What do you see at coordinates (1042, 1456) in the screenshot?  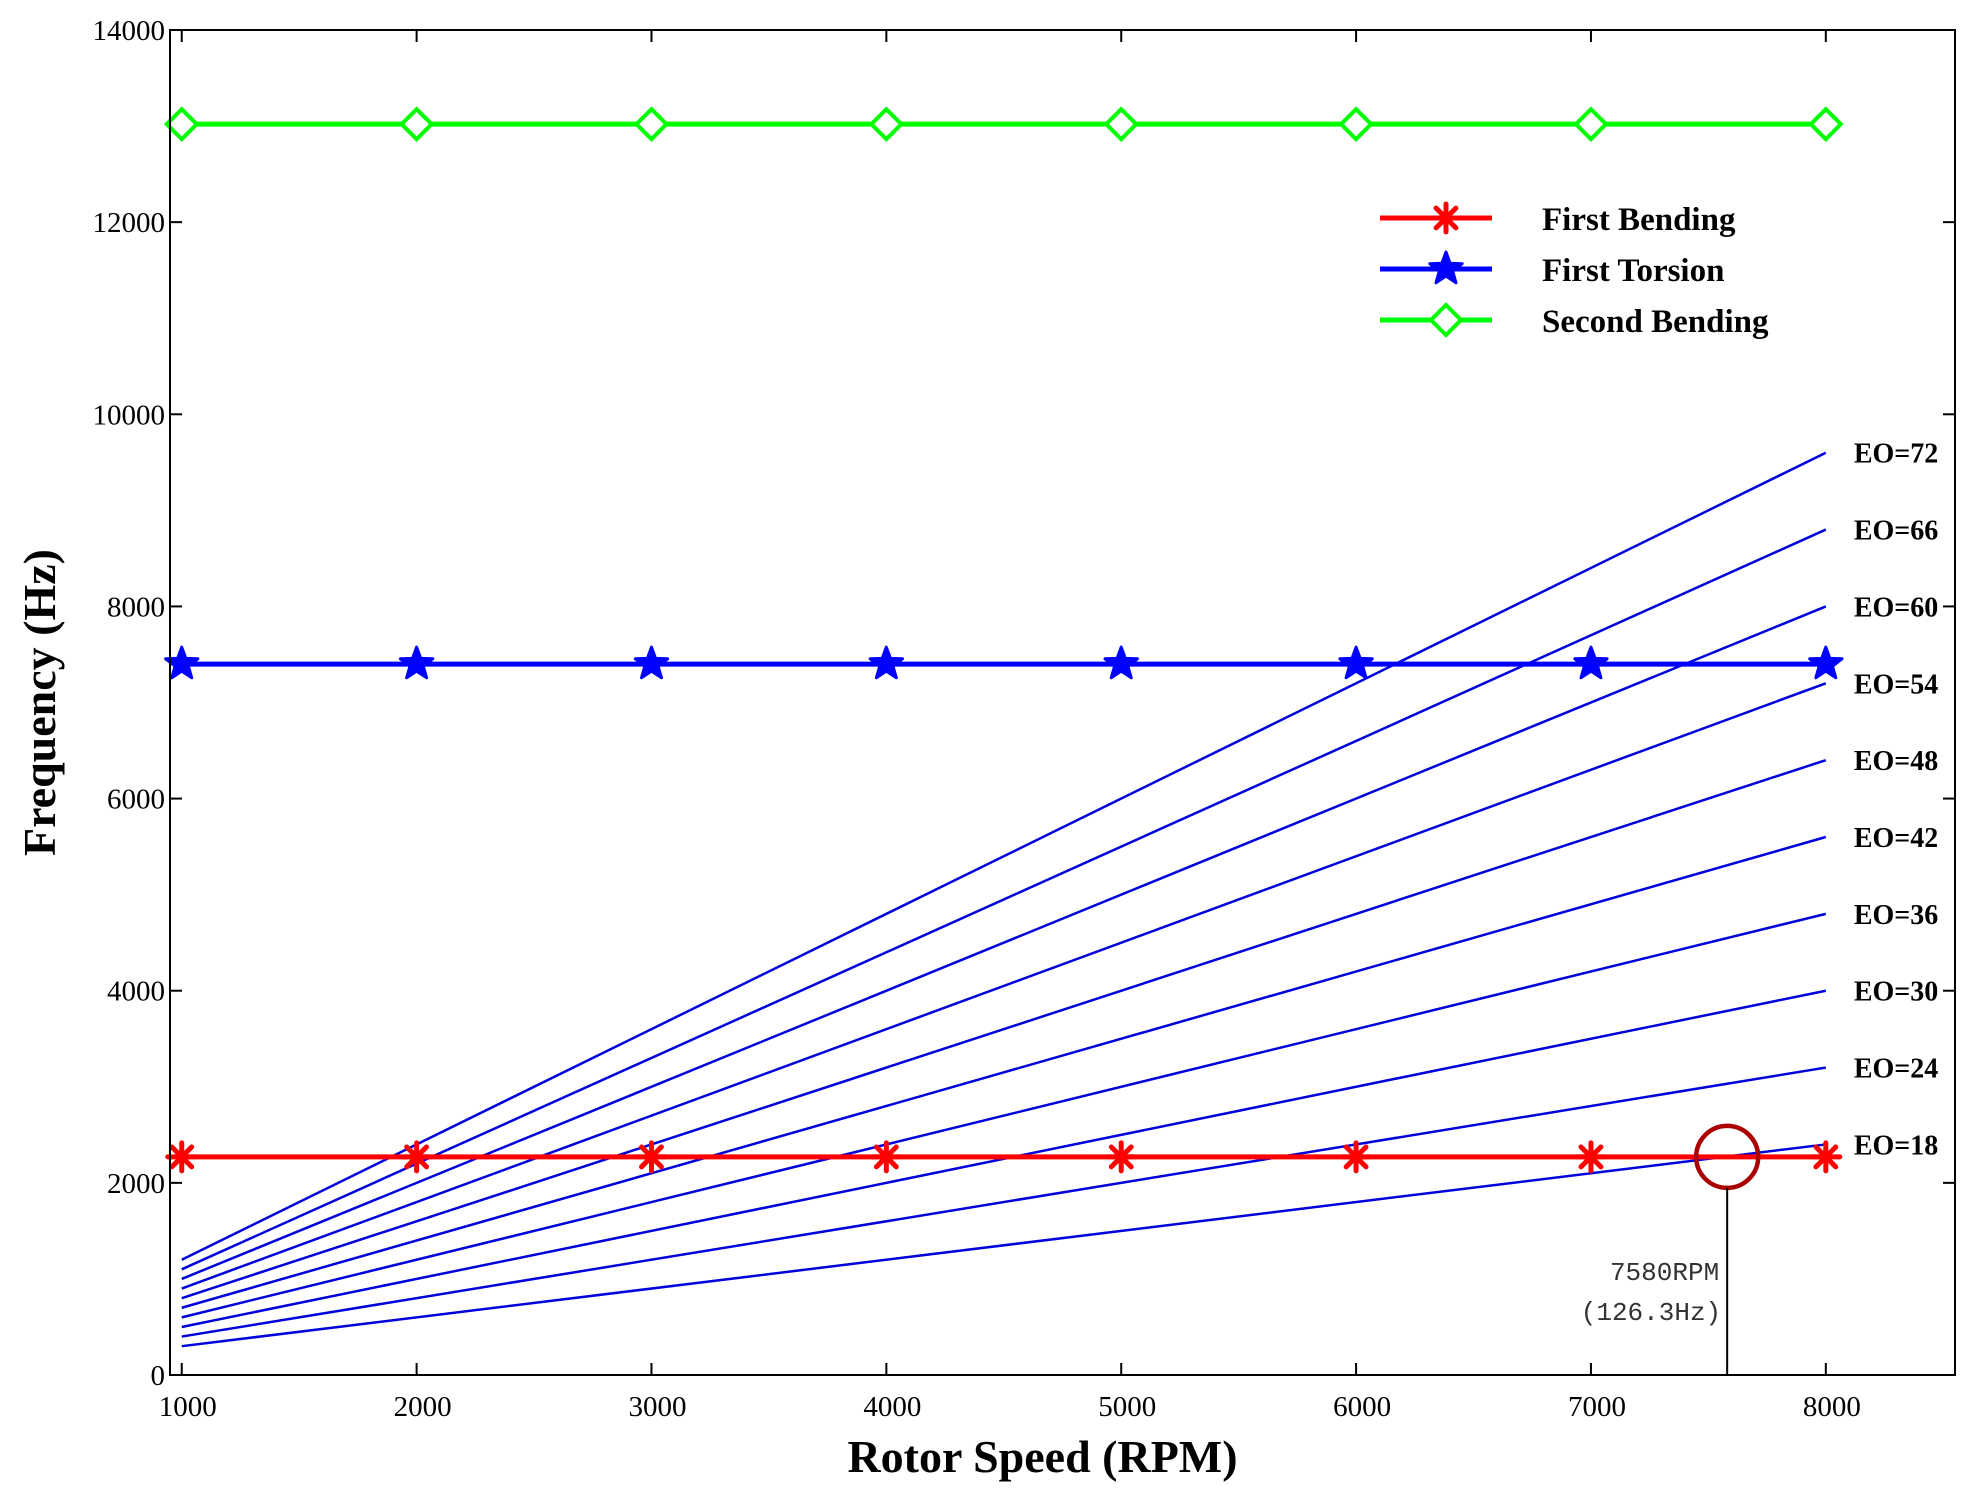 I see `x-axis-title: Rotor Speed (RPM)` at bounding box center [1042, 1456].